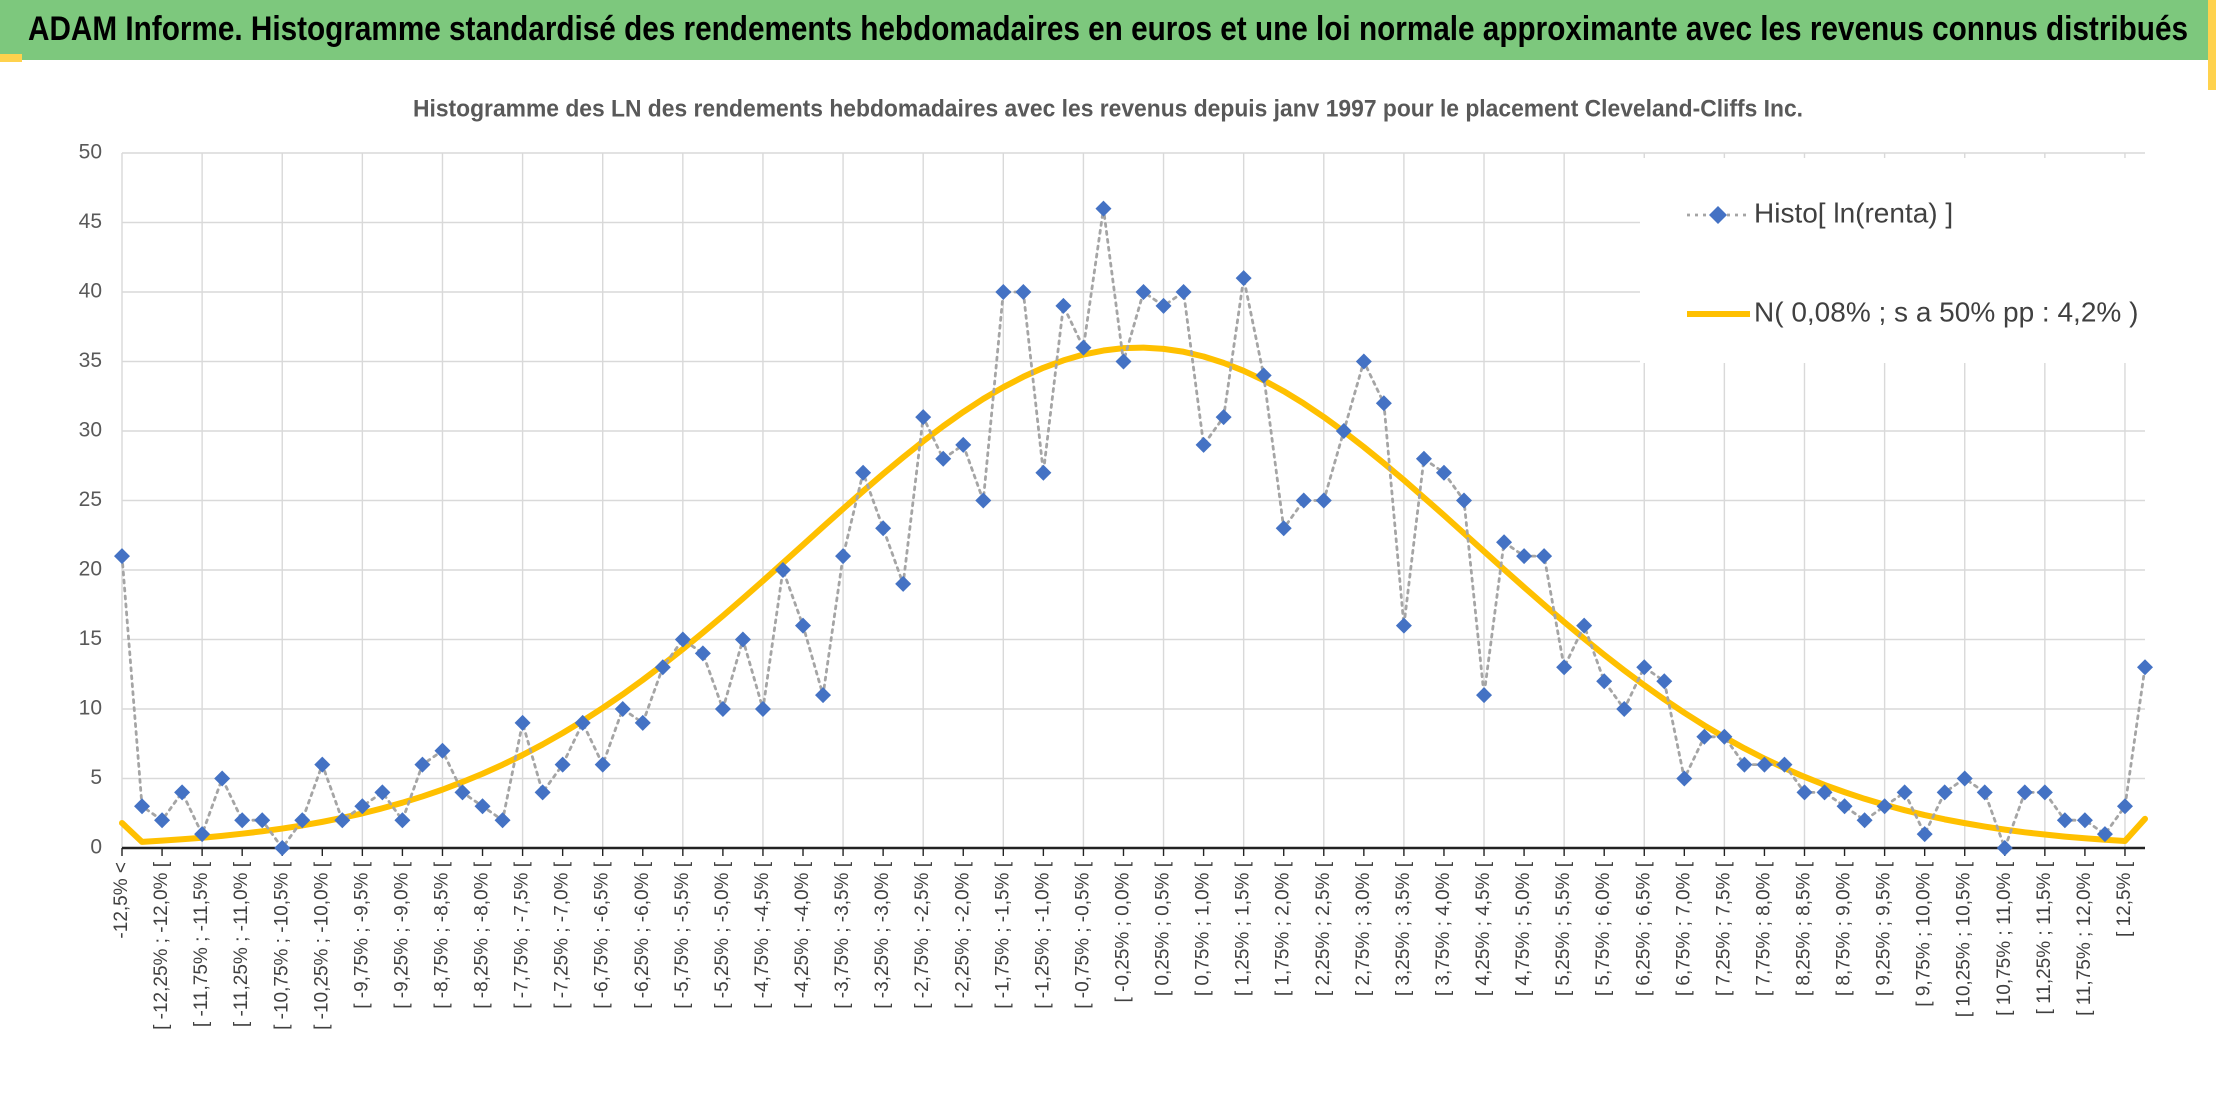  What do you see at coordinates (1643, 928) in the screenshot?
I see `x-tick-label: [ 6,25% ; 6,5% [` at bounding box center [1643, 928].